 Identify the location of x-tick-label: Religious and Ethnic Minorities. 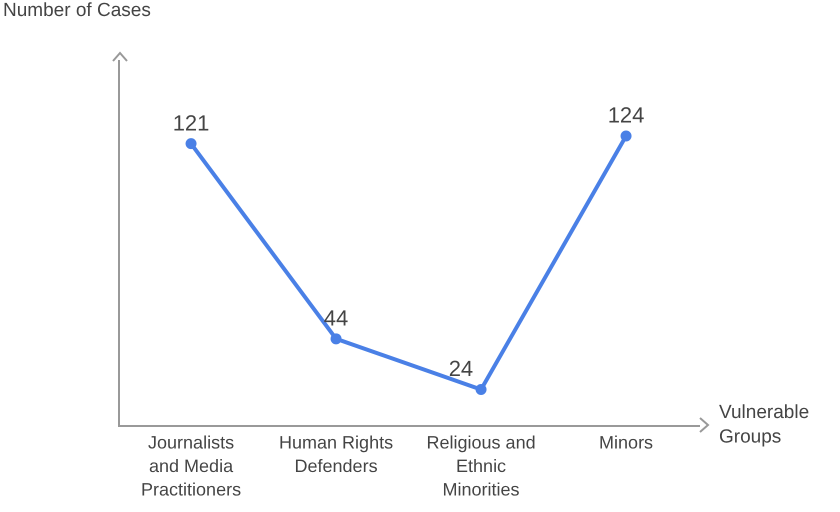
(481, 466).